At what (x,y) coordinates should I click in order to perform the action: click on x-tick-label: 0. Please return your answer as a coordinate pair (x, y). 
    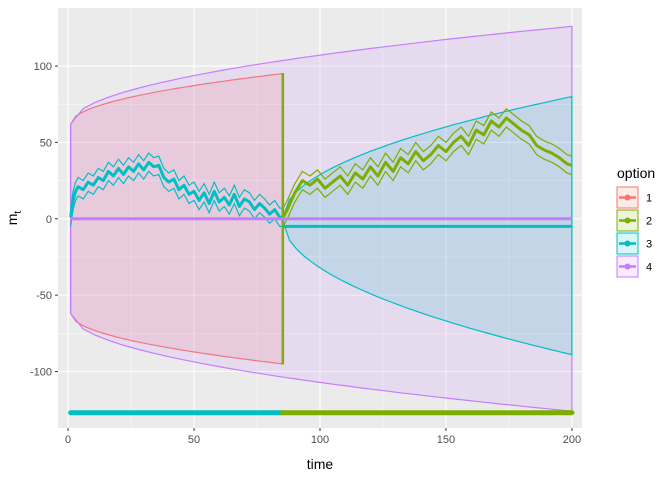
    Looking at the image, I should click on (68, 440).